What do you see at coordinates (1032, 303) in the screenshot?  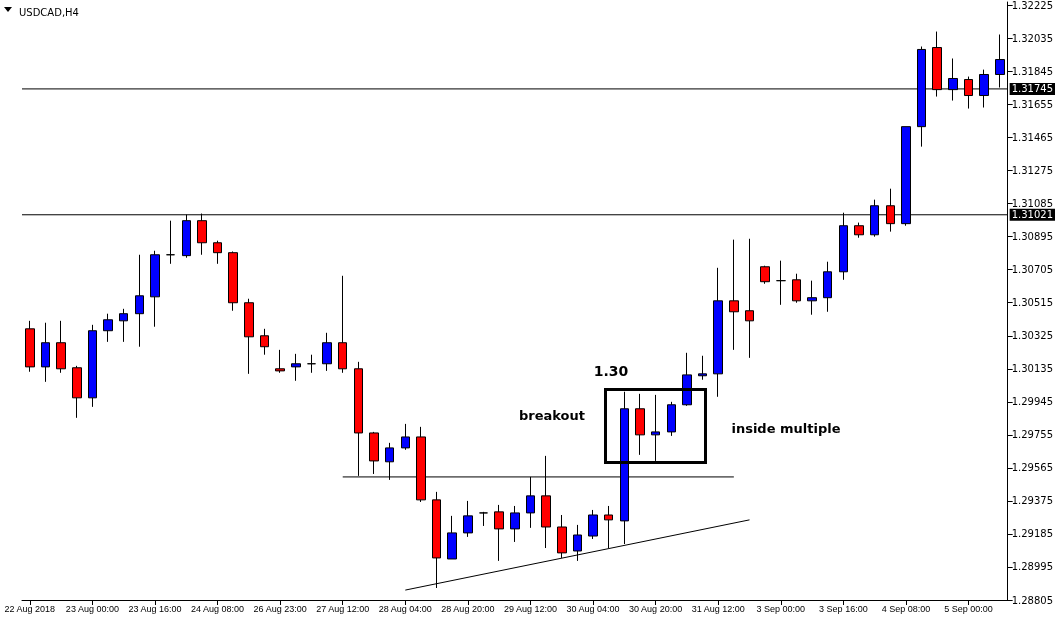 I see `y-tick-label: 1.30515` at bounding box center [1032, 303].